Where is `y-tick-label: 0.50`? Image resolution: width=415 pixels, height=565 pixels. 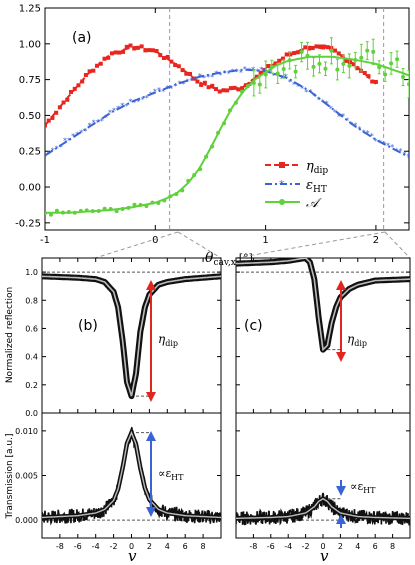 y-tick-label: 0.50 is located at coordinates (30, 116).